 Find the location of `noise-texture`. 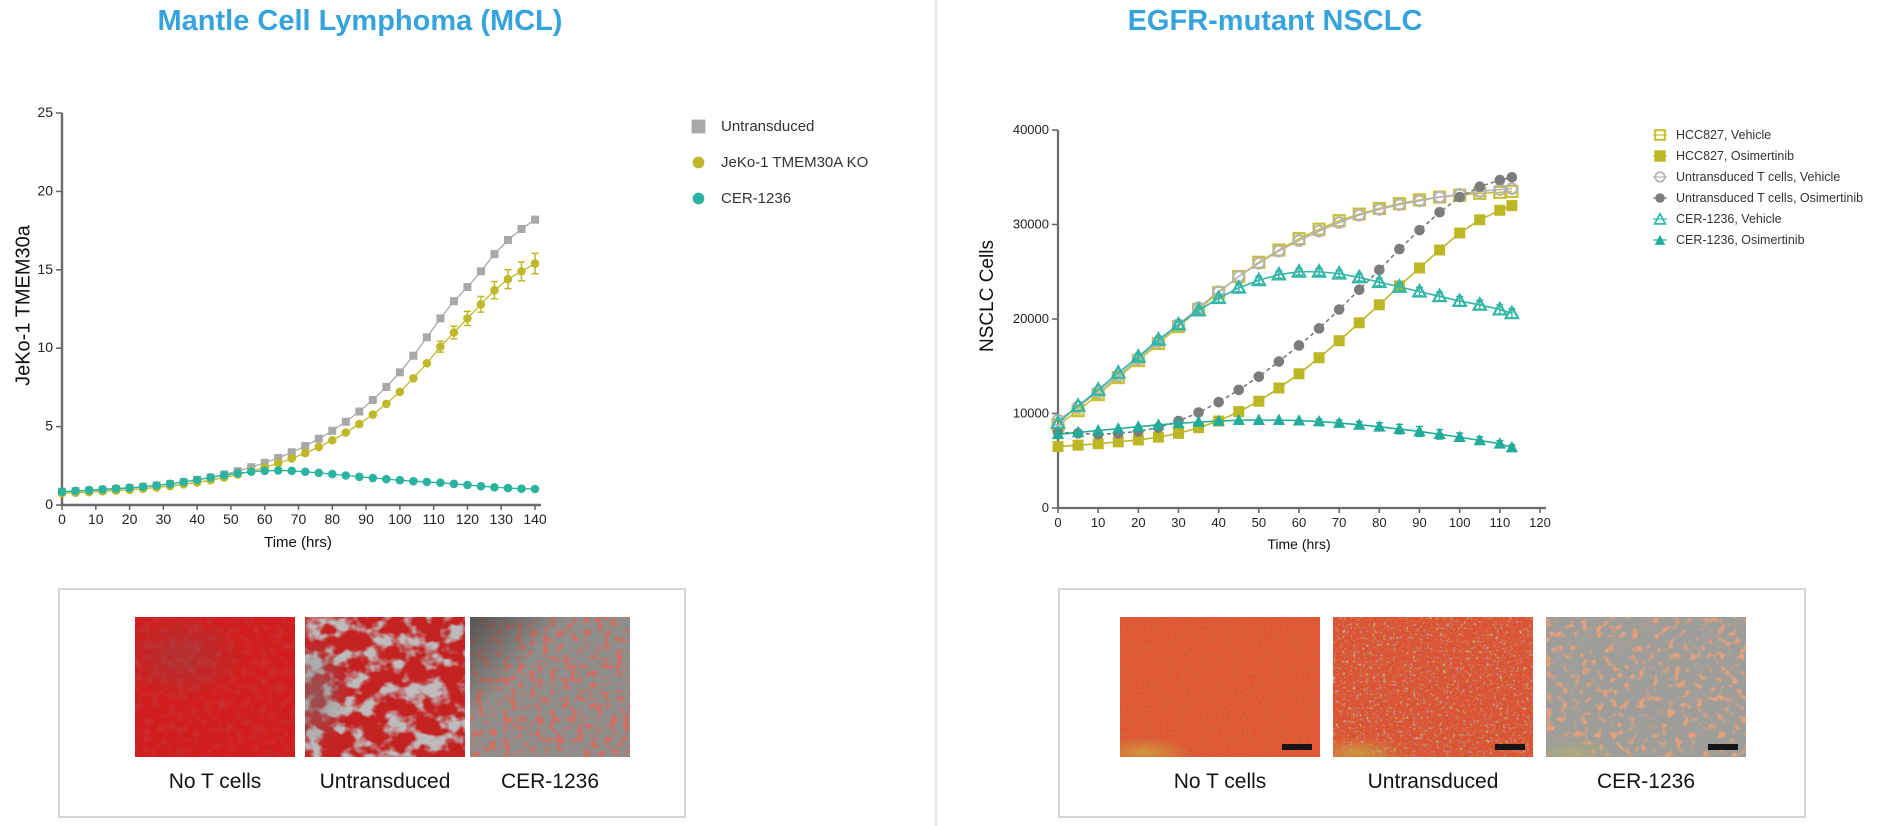

noise-texture is located at coordinates (215, 687).